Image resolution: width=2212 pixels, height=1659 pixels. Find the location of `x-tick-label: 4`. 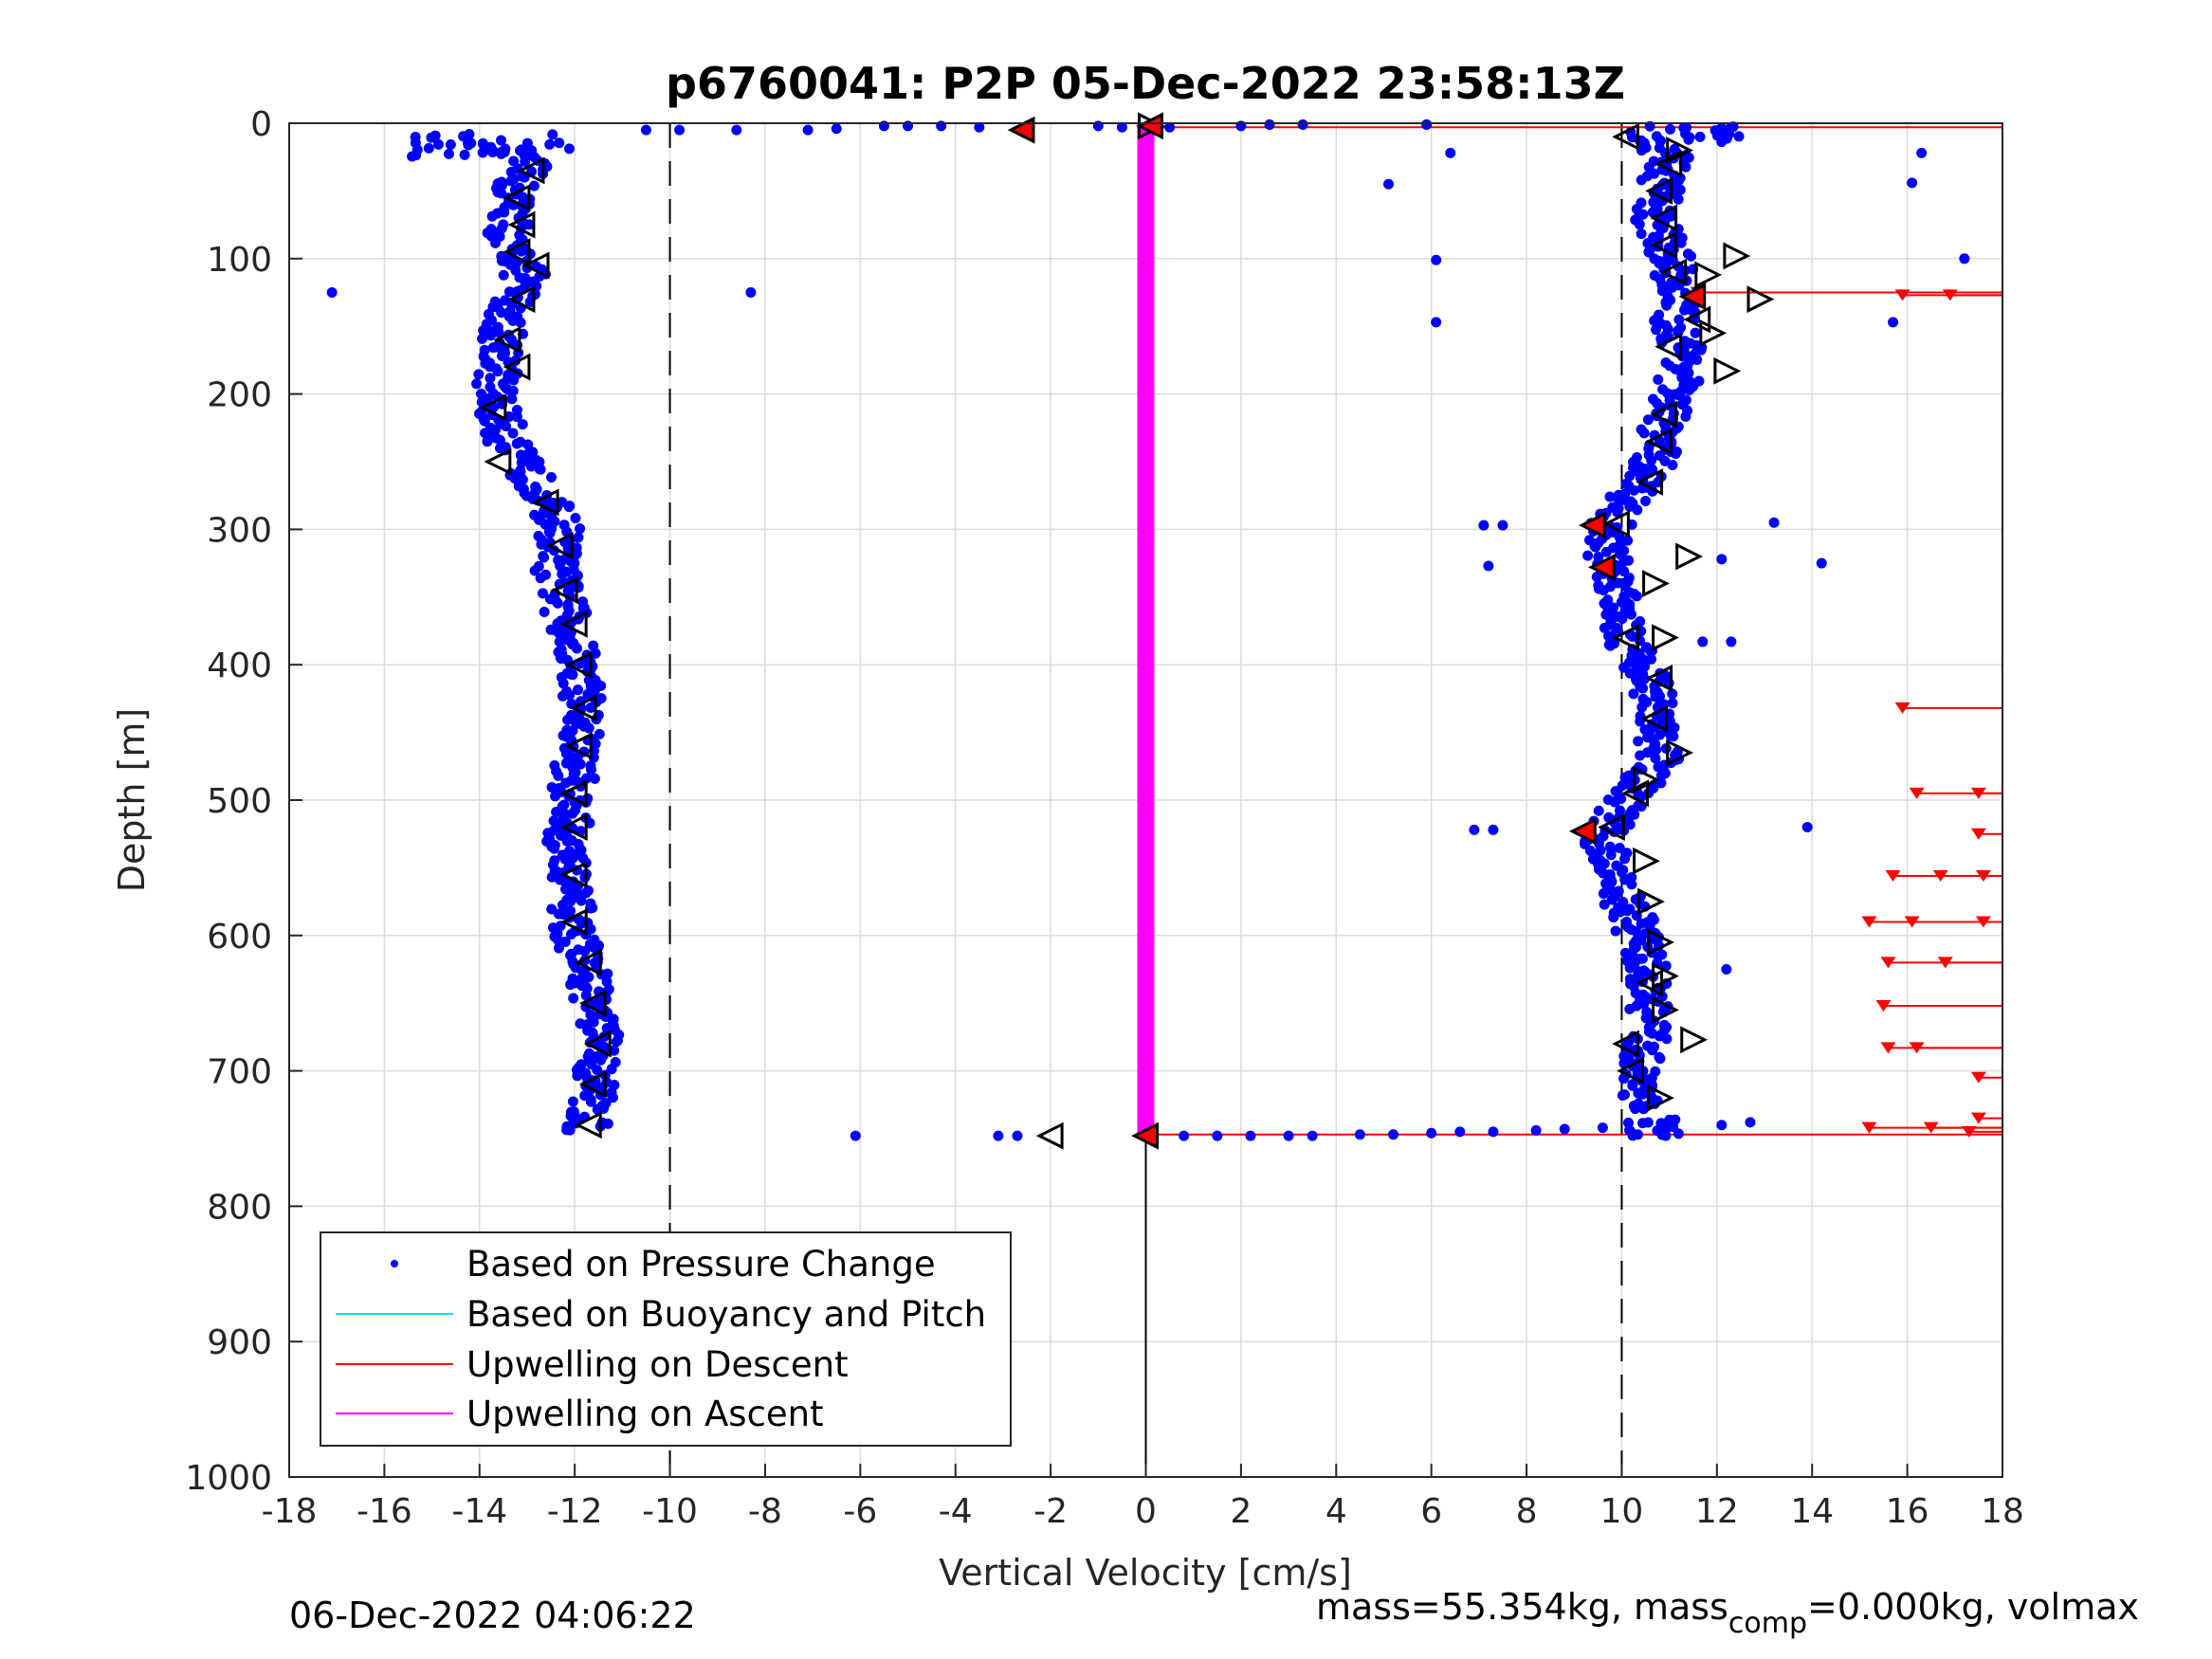

x-tick-label: 4 is located at coordinates (1336, 1511).